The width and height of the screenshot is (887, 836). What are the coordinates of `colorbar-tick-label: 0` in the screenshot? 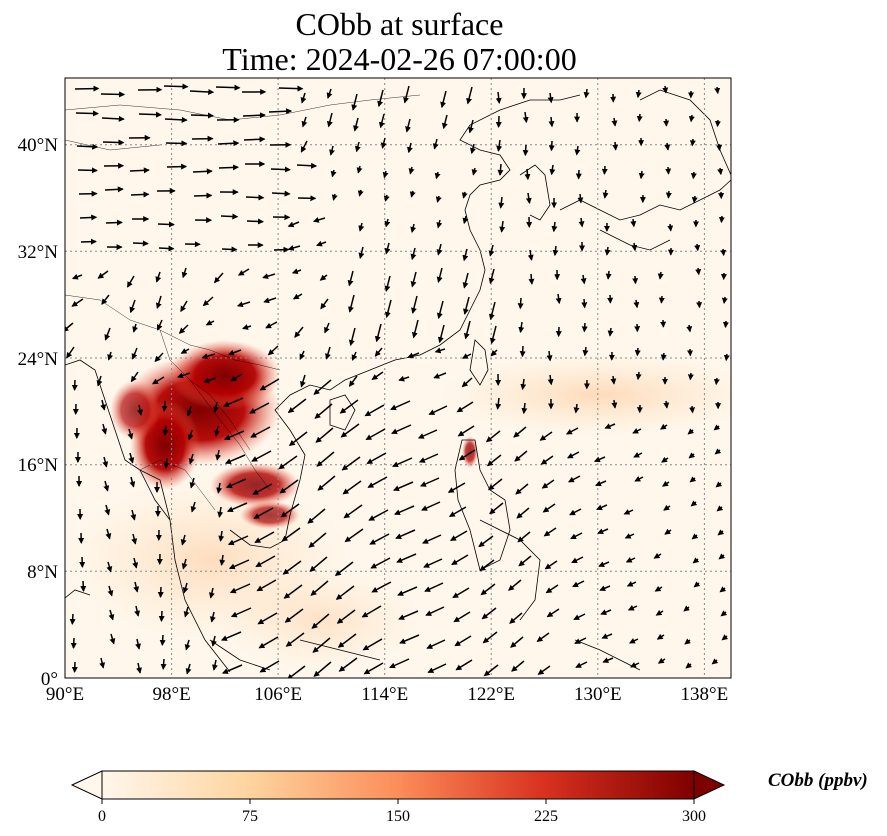 It's located at (102, 816).